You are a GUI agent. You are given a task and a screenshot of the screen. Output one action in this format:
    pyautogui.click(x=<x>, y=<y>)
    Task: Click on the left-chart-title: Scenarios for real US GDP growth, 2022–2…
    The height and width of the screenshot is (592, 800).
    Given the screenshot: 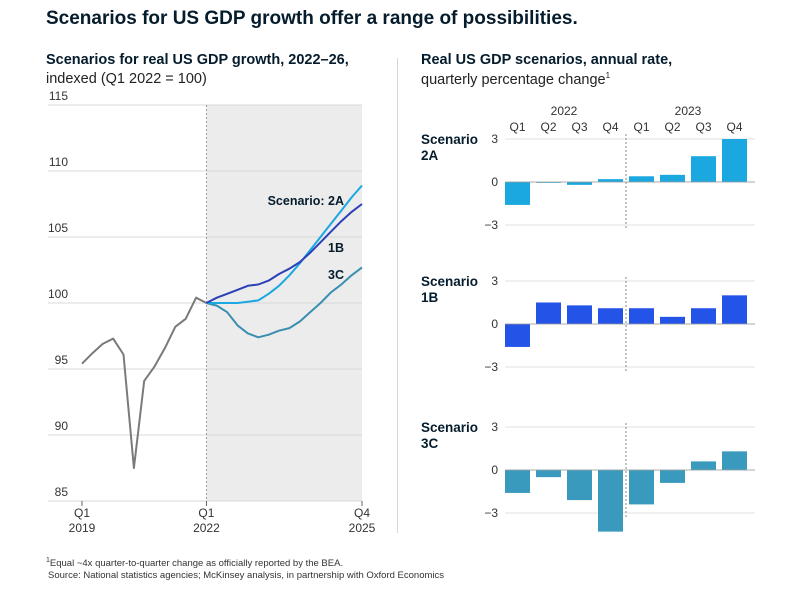 What is the action you would take?
    pyautogui.click(x=197, y=60)
    